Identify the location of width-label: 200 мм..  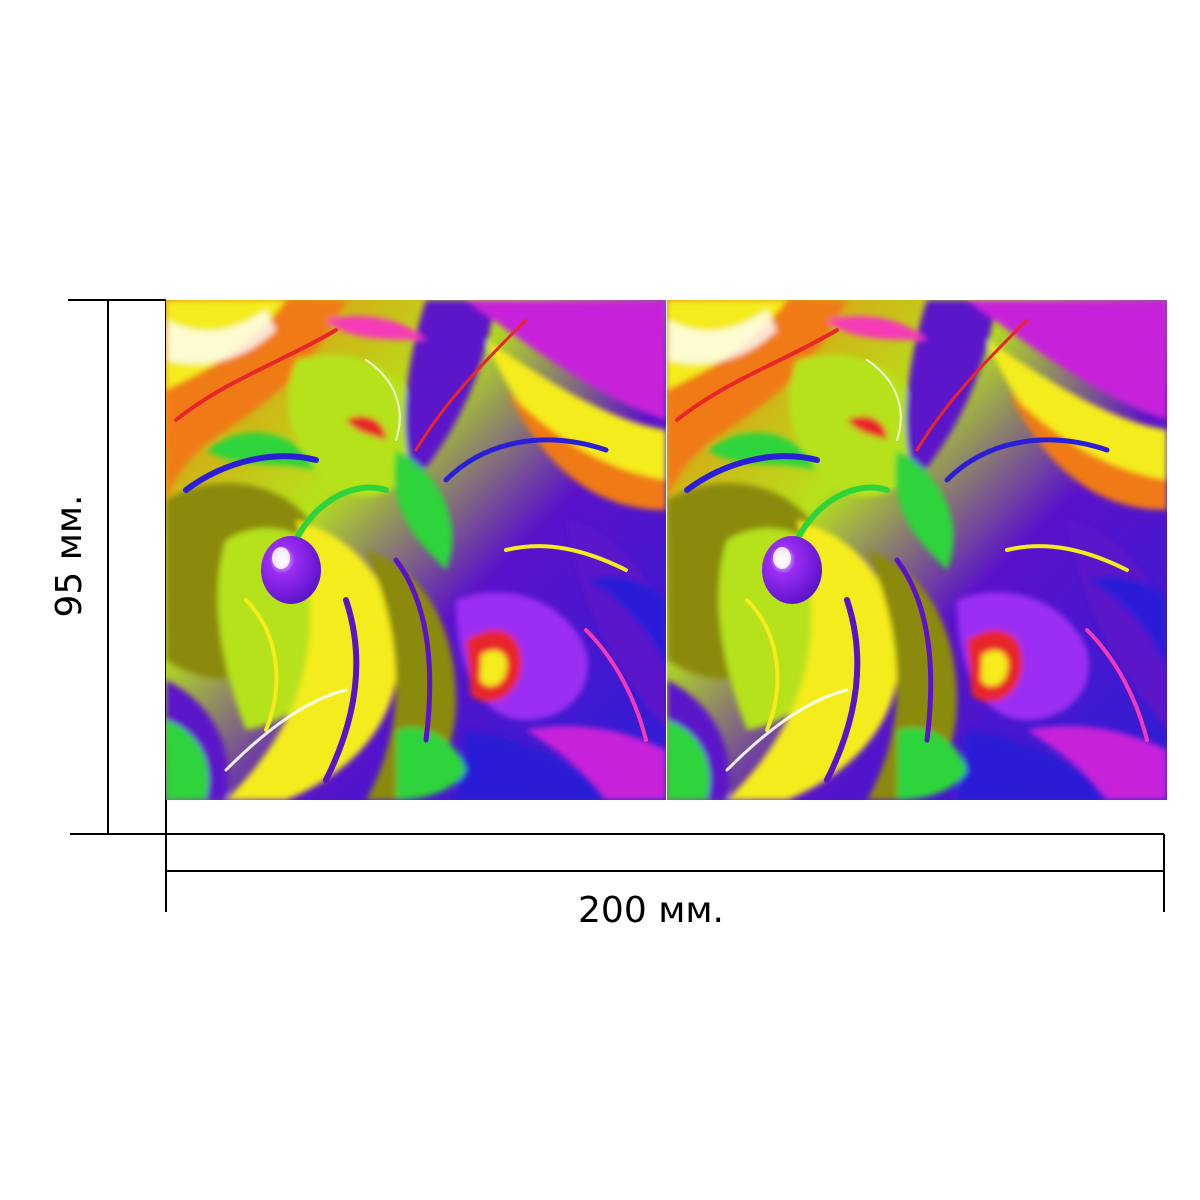
(651, 910).